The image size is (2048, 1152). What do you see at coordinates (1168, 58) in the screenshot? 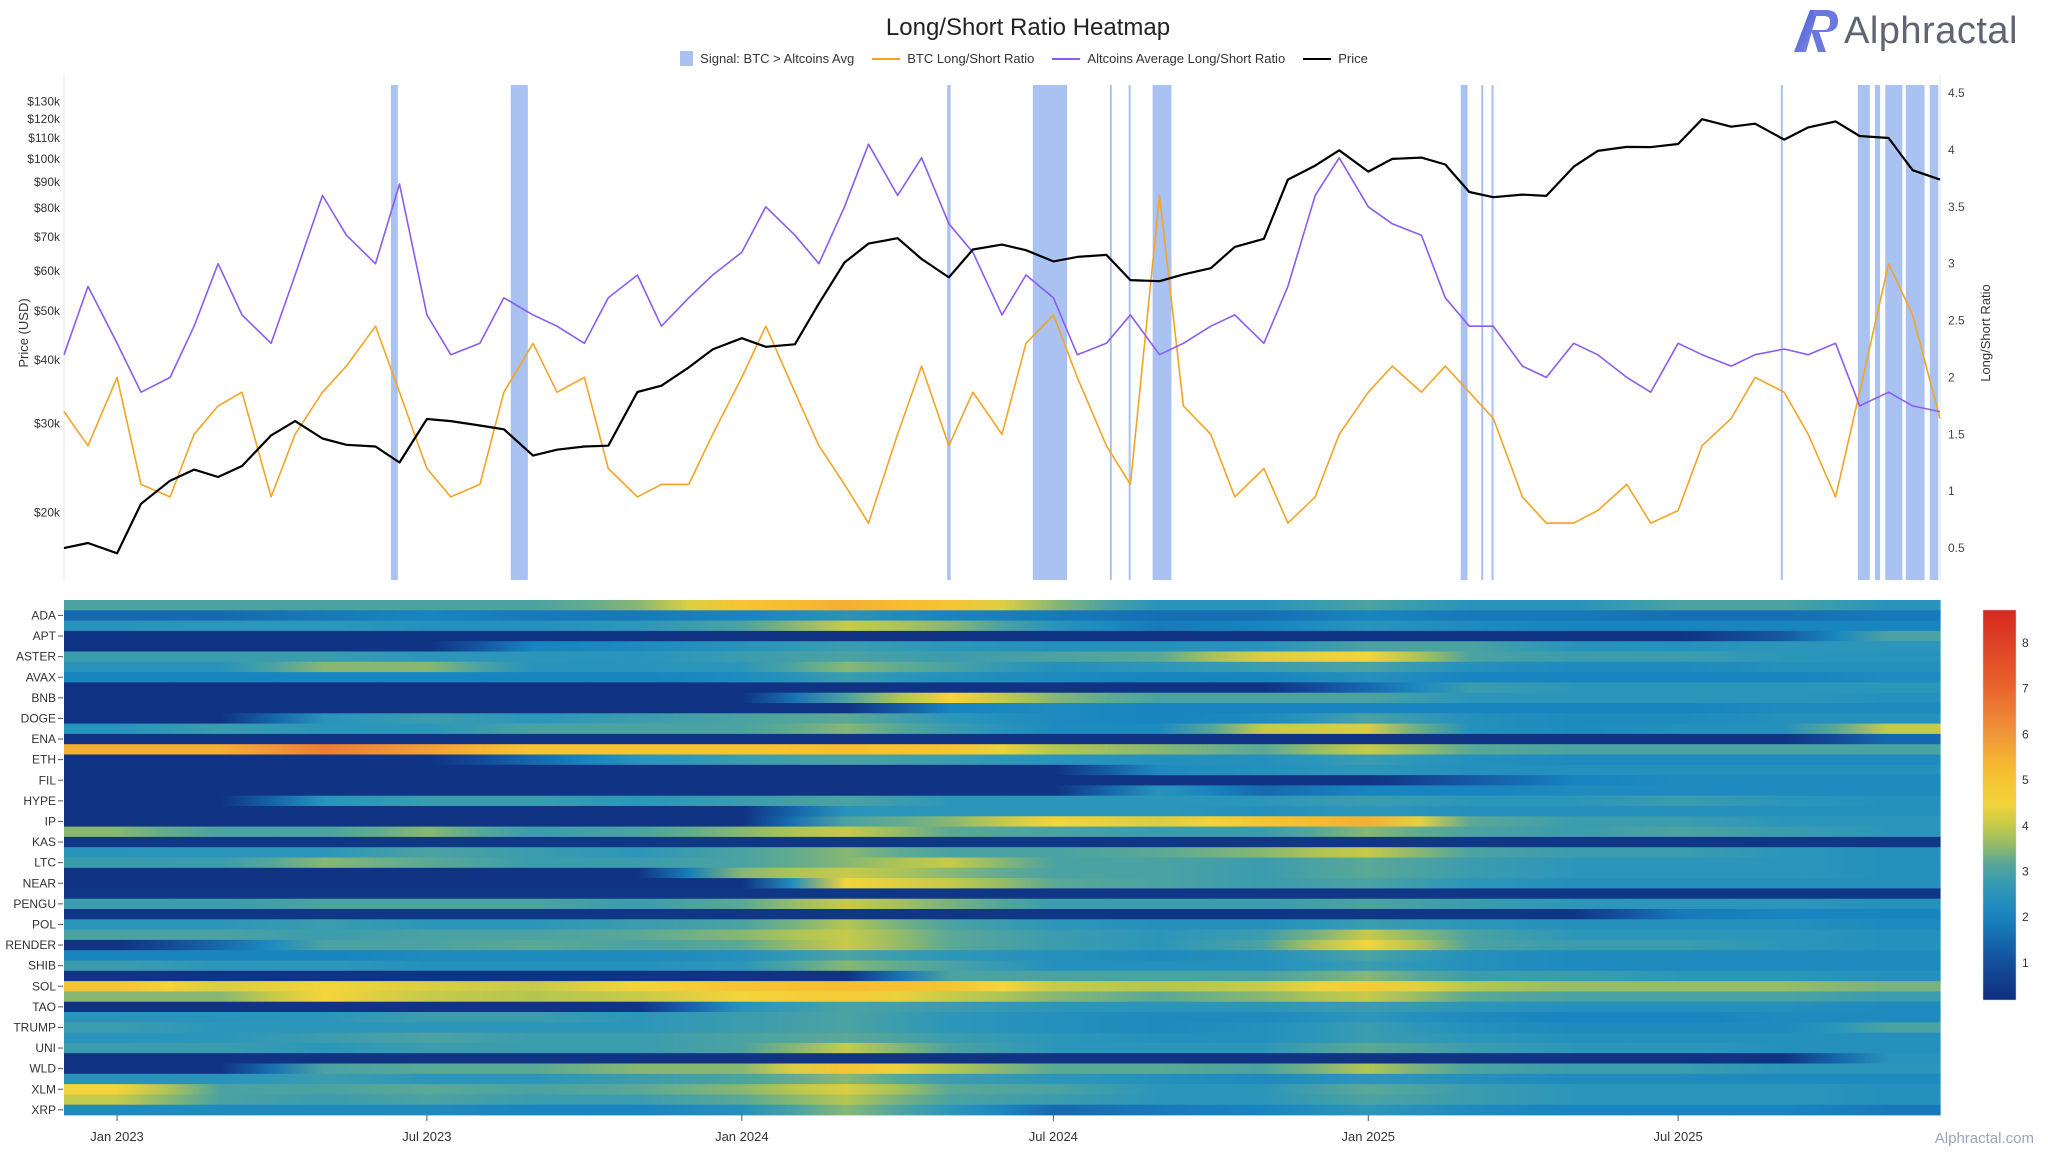
I see `legend-item-altcoins: Altcoins Average Long/Short Ratio` at bounding box center [1168, 58].